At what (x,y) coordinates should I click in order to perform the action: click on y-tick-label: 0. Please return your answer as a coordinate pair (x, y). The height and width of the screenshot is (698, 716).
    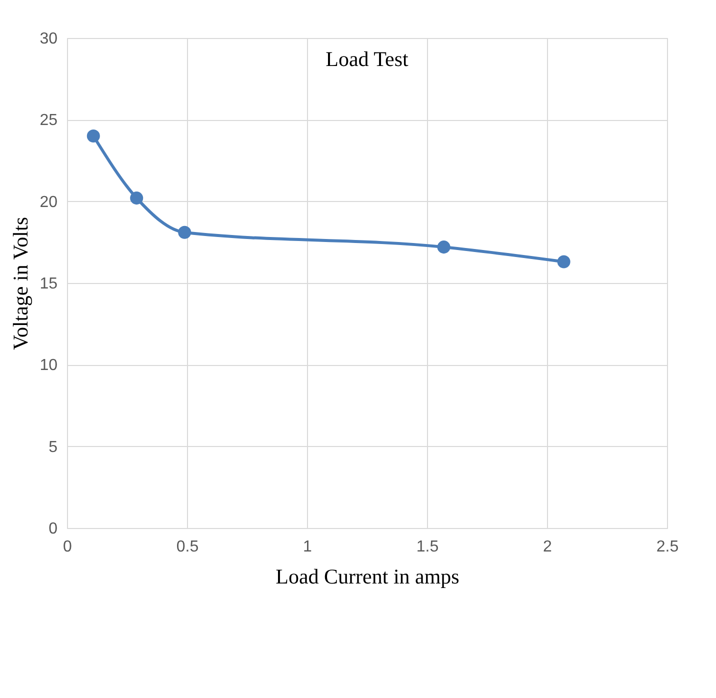
    Looking at the image, I should click on (53, 529).